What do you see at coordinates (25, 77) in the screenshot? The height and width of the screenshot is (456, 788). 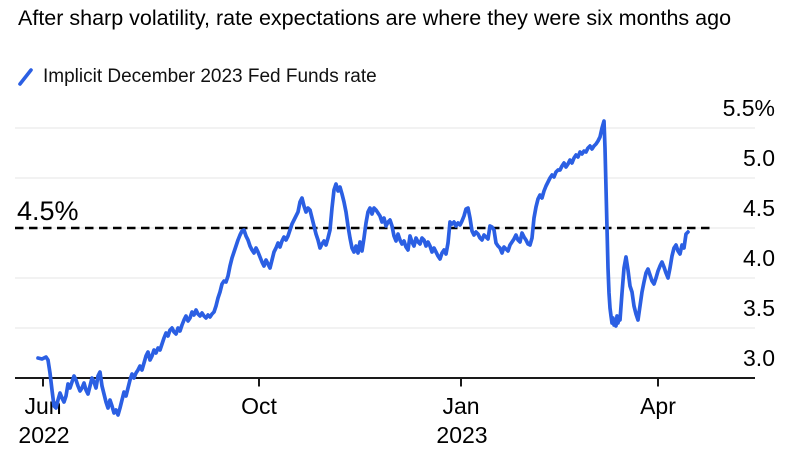 I see `legend-line-marker-icon` at bounding box center [25, 77].